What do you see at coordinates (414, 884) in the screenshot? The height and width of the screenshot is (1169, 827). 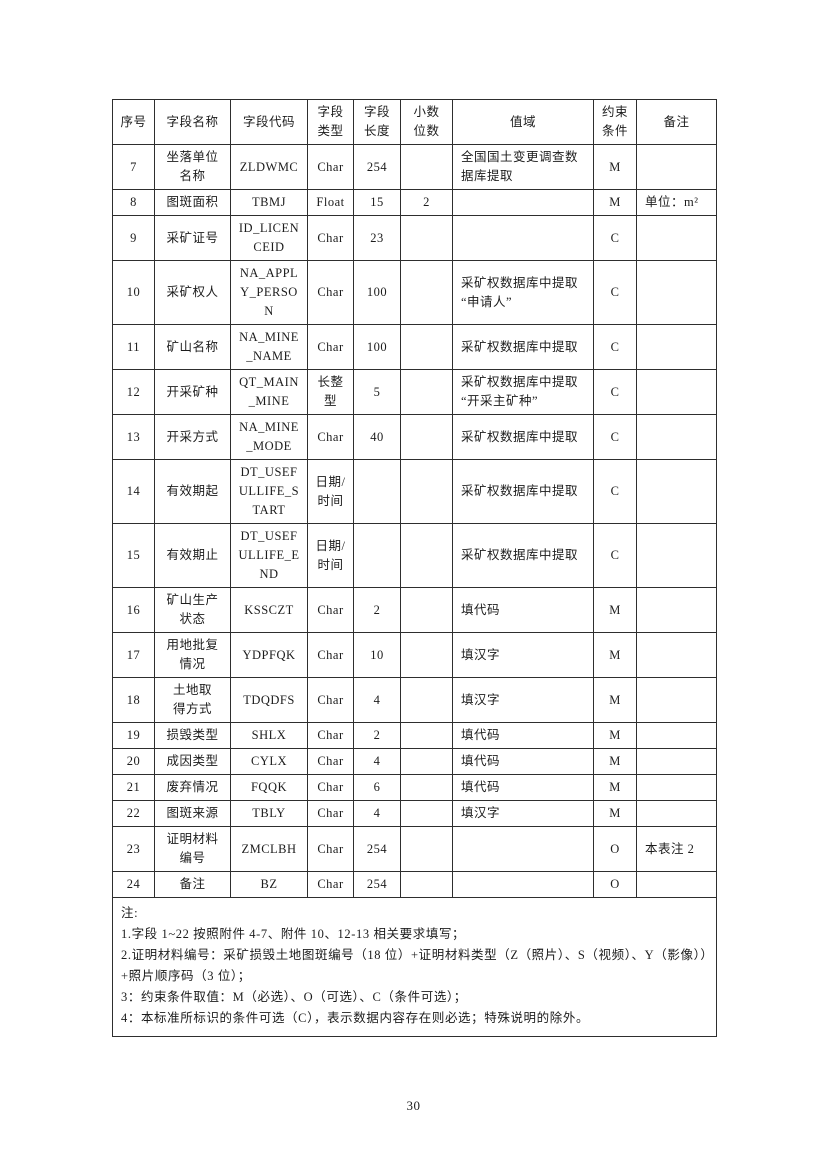 I see `table-row: 24 备注 BZ Char 254 O` at bounding box center [414, 884].